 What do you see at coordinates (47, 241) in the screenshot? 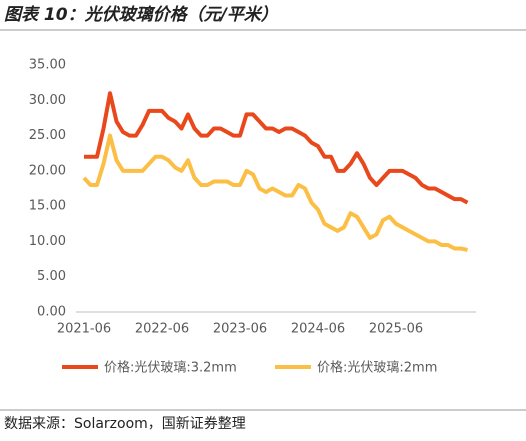
I see `y-tick-label: 10.00` at bounding box center [47, 241].